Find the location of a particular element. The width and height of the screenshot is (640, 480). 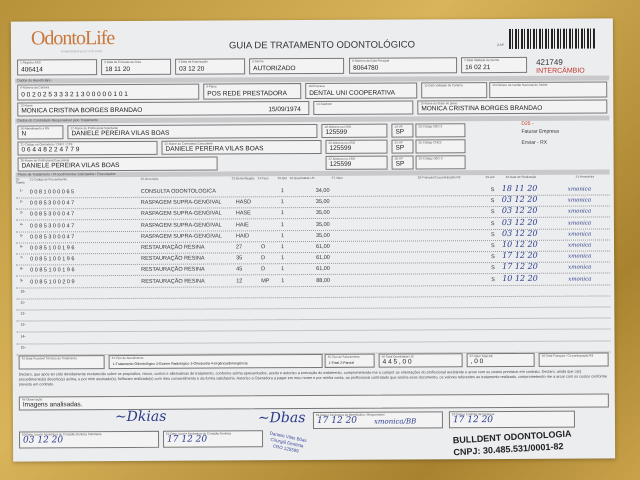

page-ref: 2-Nº is located at coordinates (500, 45).